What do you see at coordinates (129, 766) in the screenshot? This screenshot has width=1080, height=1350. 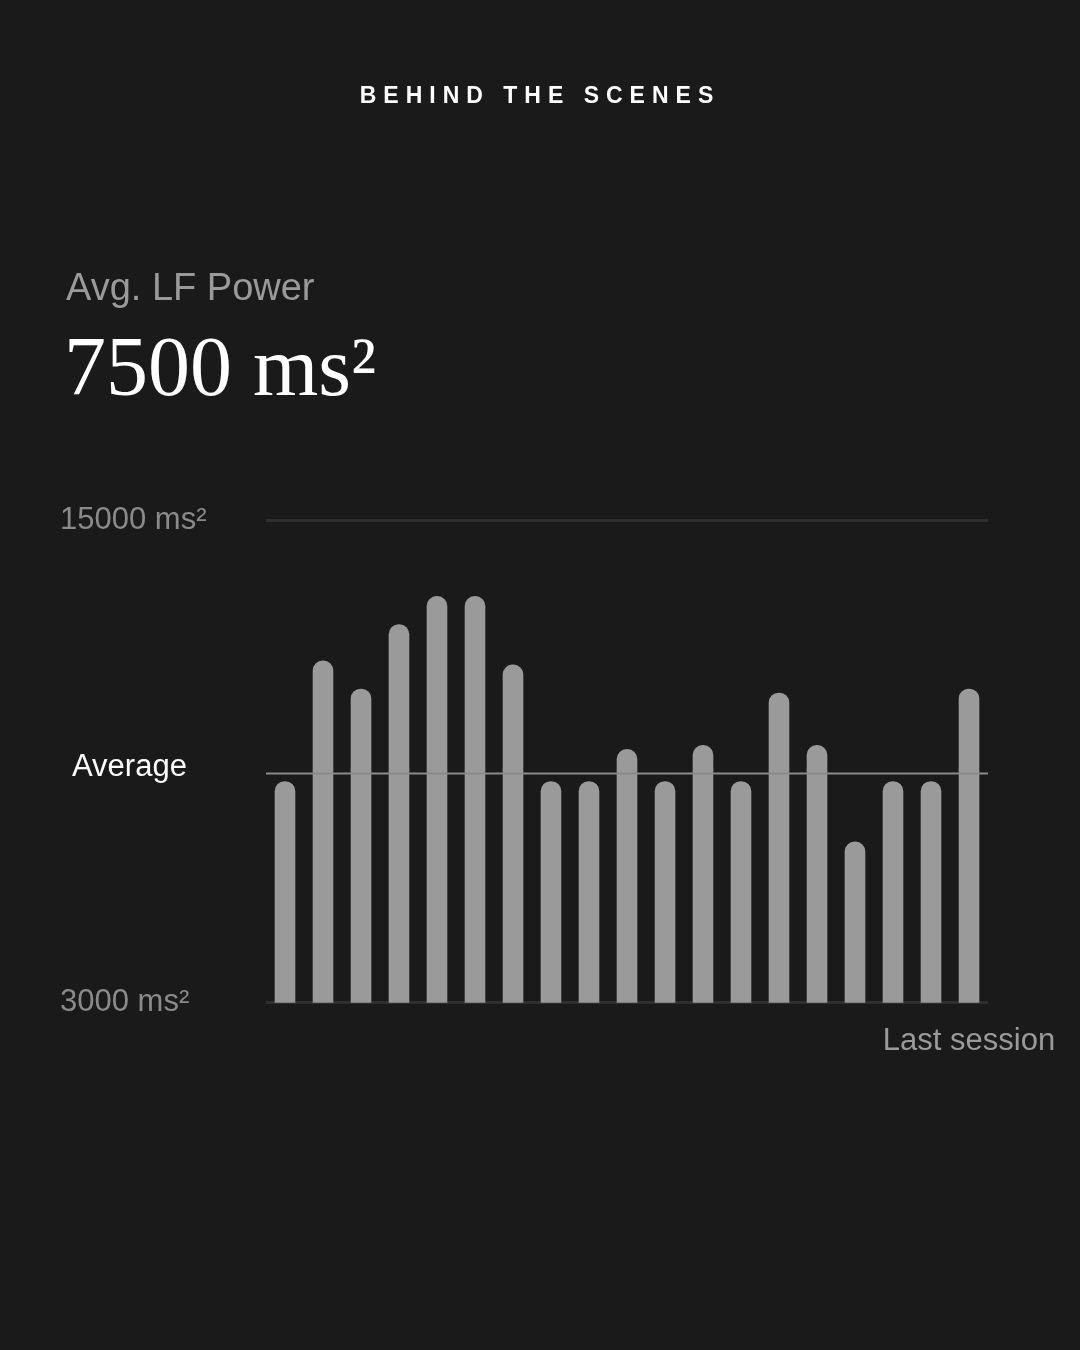 I see `ref-line-label: Average` at bounding box center [129, 766].